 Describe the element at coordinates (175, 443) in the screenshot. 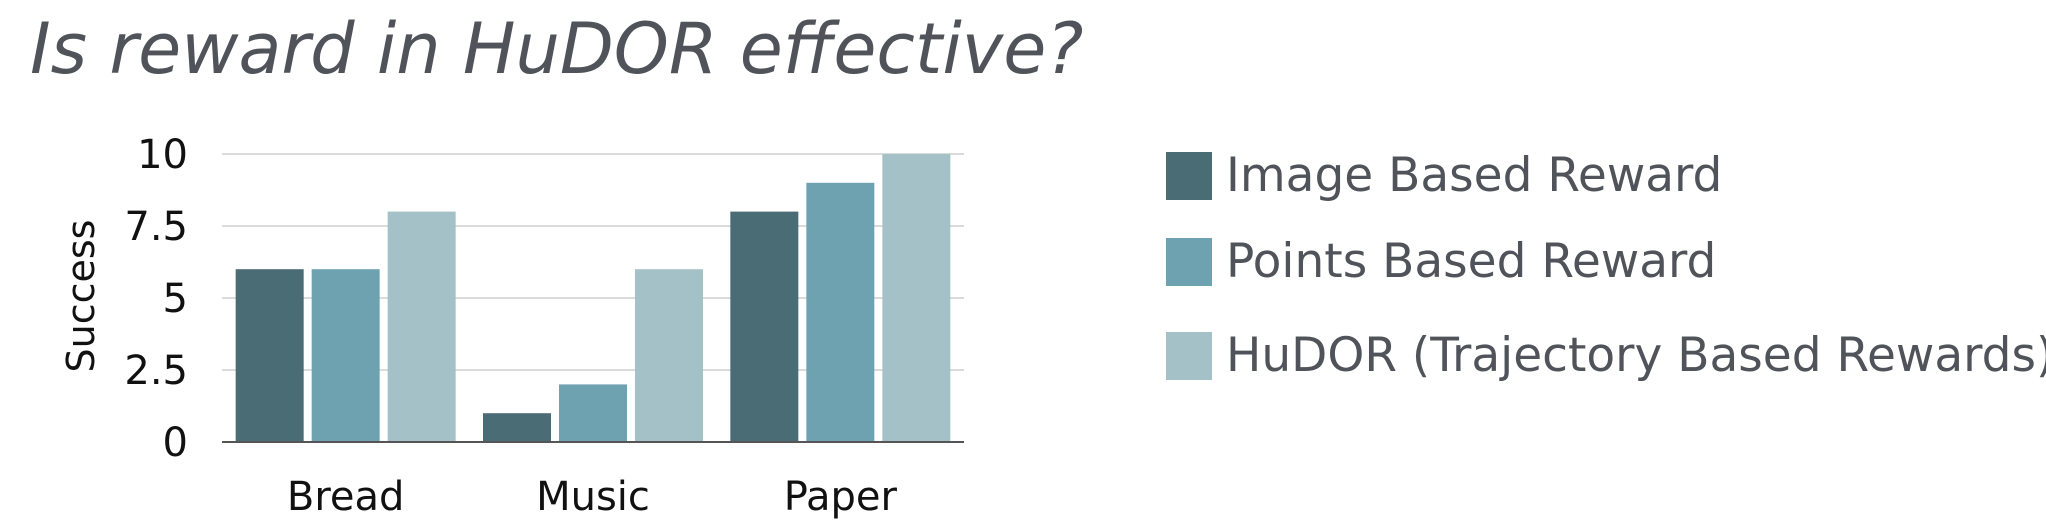

I see `y-tick-label: 0` at that location.